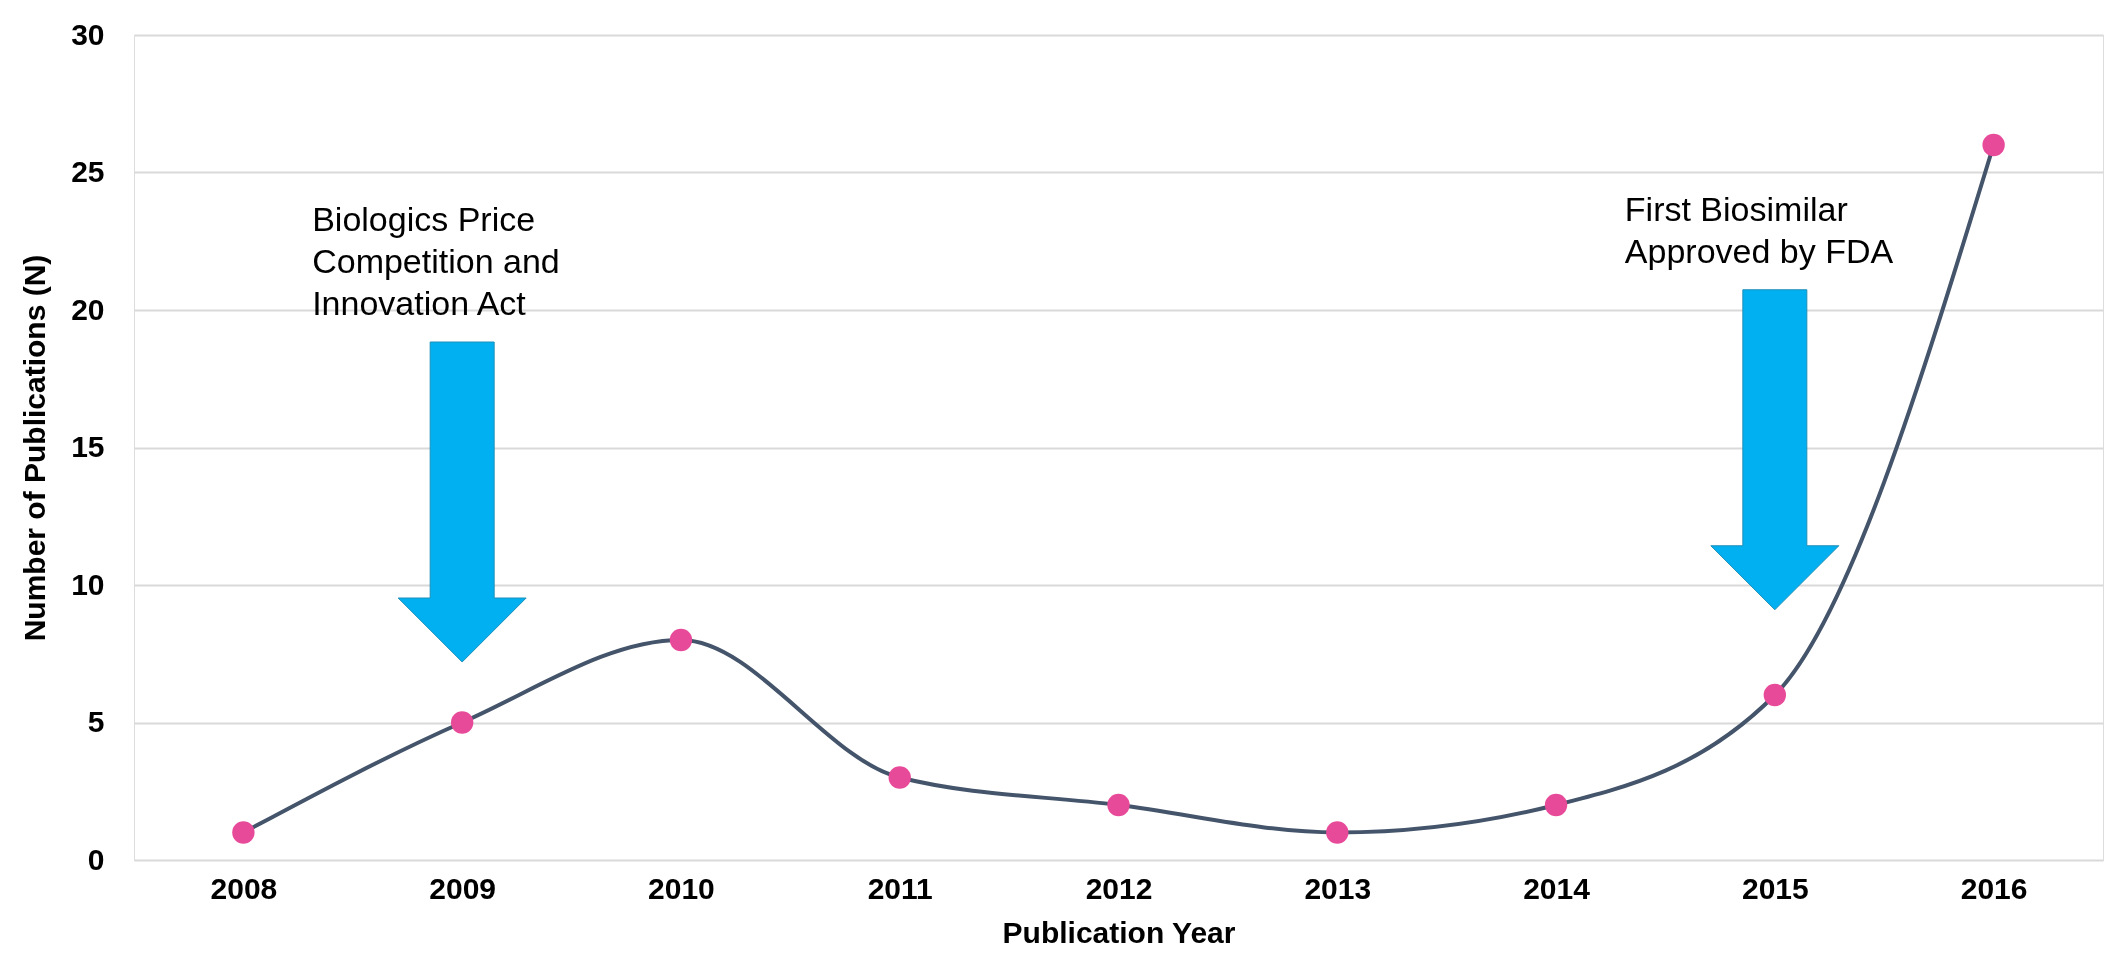  I want to click on x-axis-title: Publication Year, so click(1119, 932).